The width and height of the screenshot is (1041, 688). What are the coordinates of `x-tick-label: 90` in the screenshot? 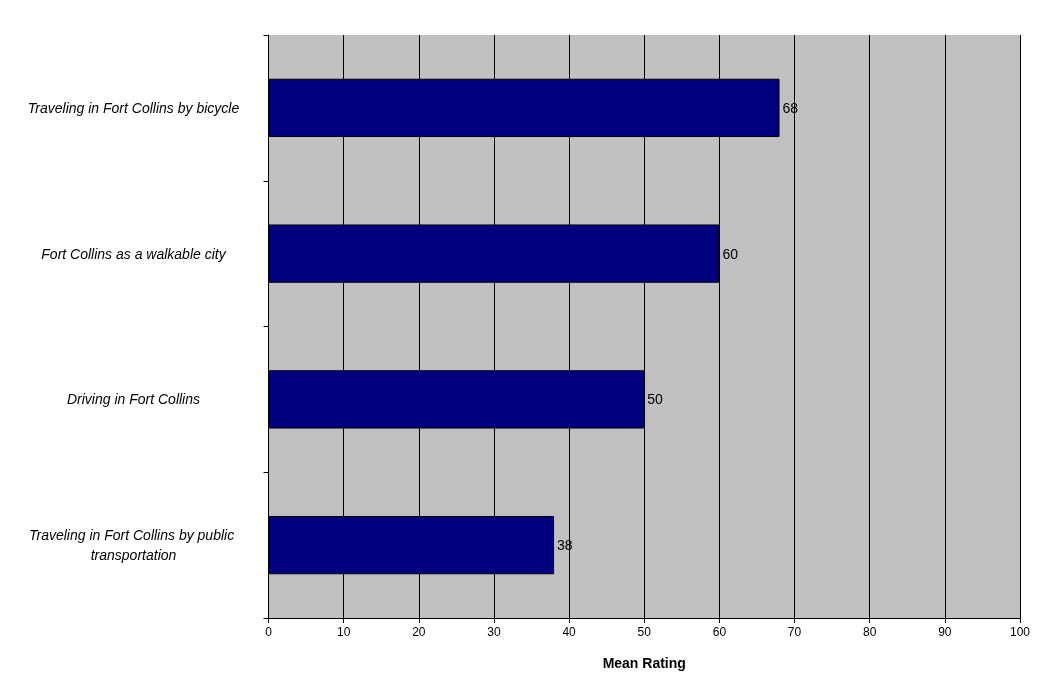 It's located at (945, 632).